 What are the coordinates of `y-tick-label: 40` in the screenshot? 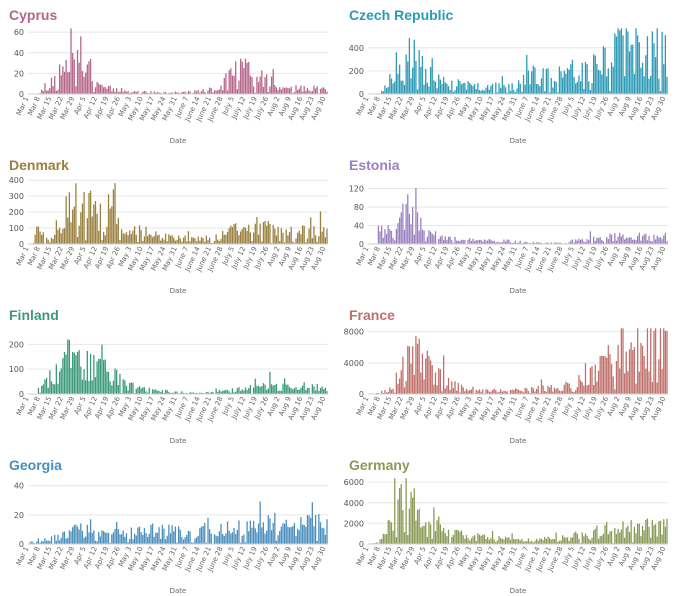 It's located at (19, 486).